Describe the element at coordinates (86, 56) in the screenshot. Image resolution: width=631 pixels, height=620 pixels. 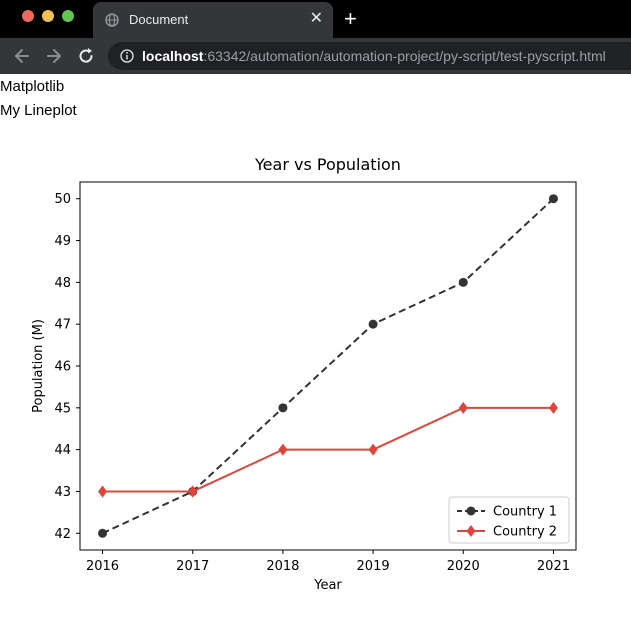
I see `reload-icon` at that location.